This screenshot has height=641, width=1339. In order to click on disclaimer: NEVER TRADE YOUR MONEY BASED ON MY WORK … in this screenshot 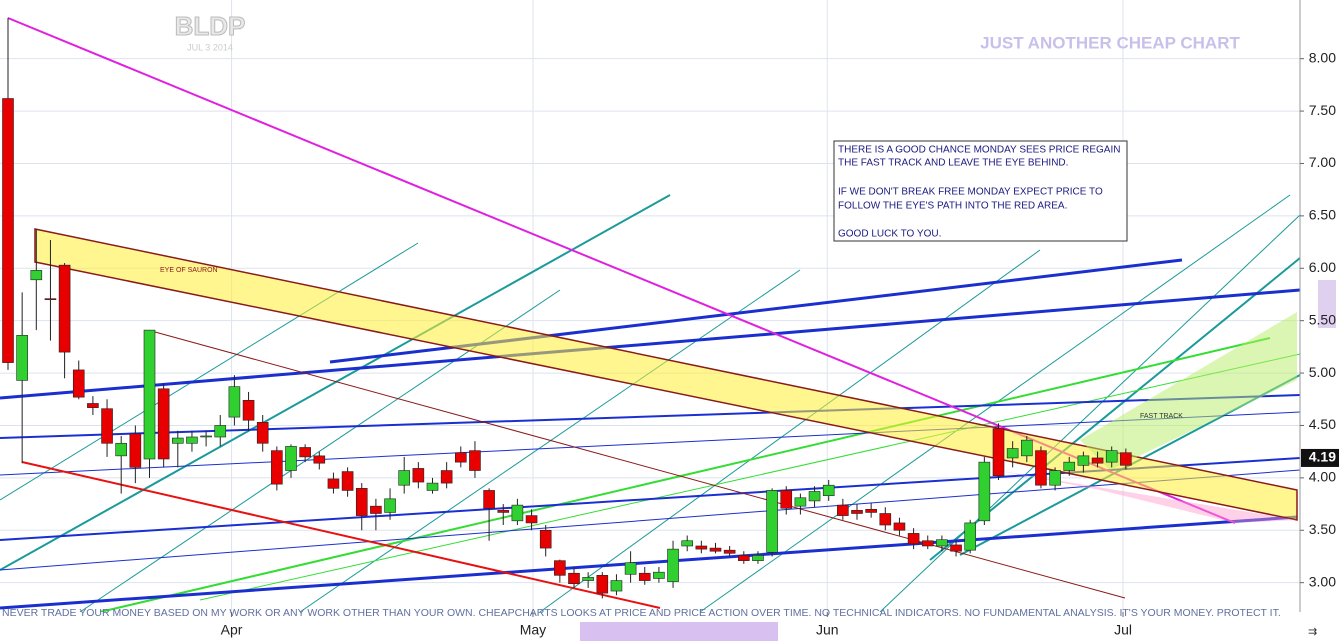, I will do `click(641, 613)`.